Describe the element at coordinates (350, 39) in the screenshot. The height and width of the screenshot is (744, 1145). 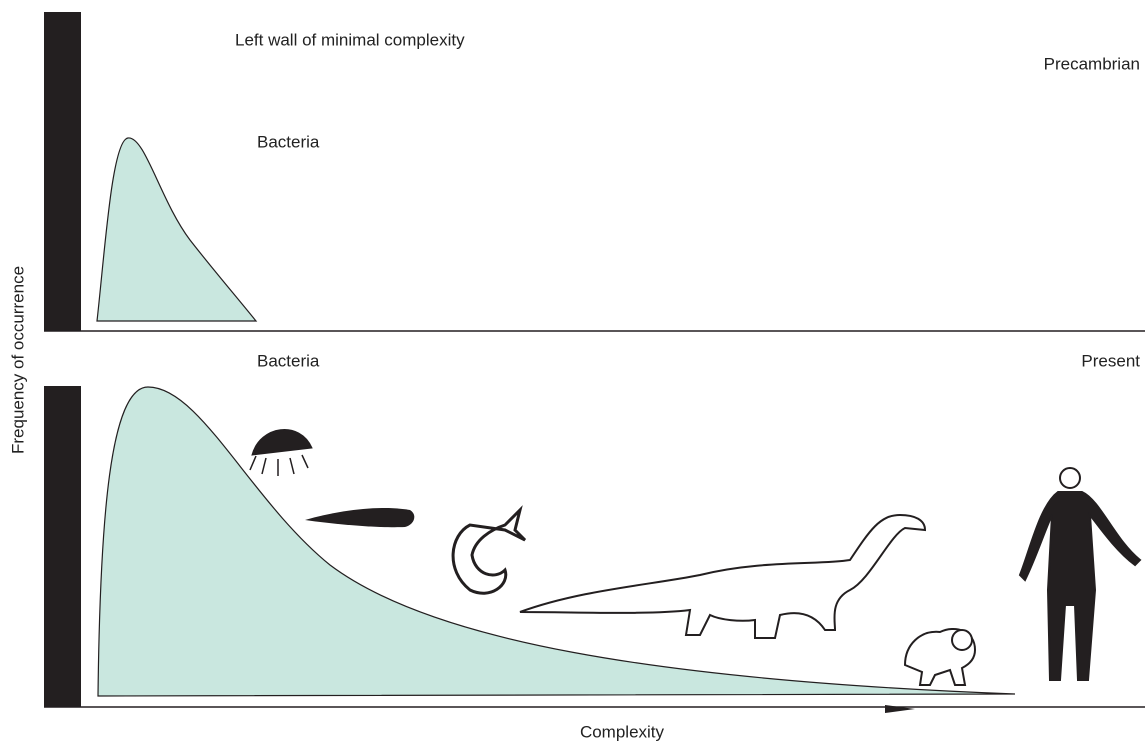
I see `label: Left wall of minimal complexity` at that location.